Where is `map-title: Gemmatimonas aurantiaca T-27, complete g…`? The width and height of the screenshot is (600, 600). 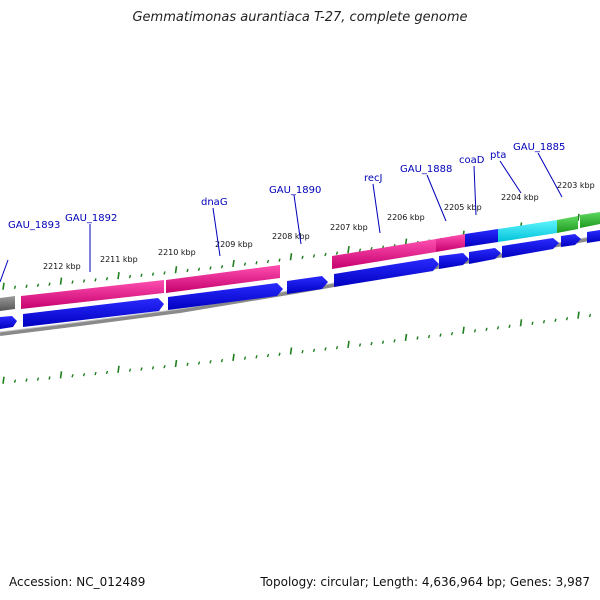 map-title: Gemmatimonas aurantiaca T-27, complete g… is located at coordinates (300, 17).